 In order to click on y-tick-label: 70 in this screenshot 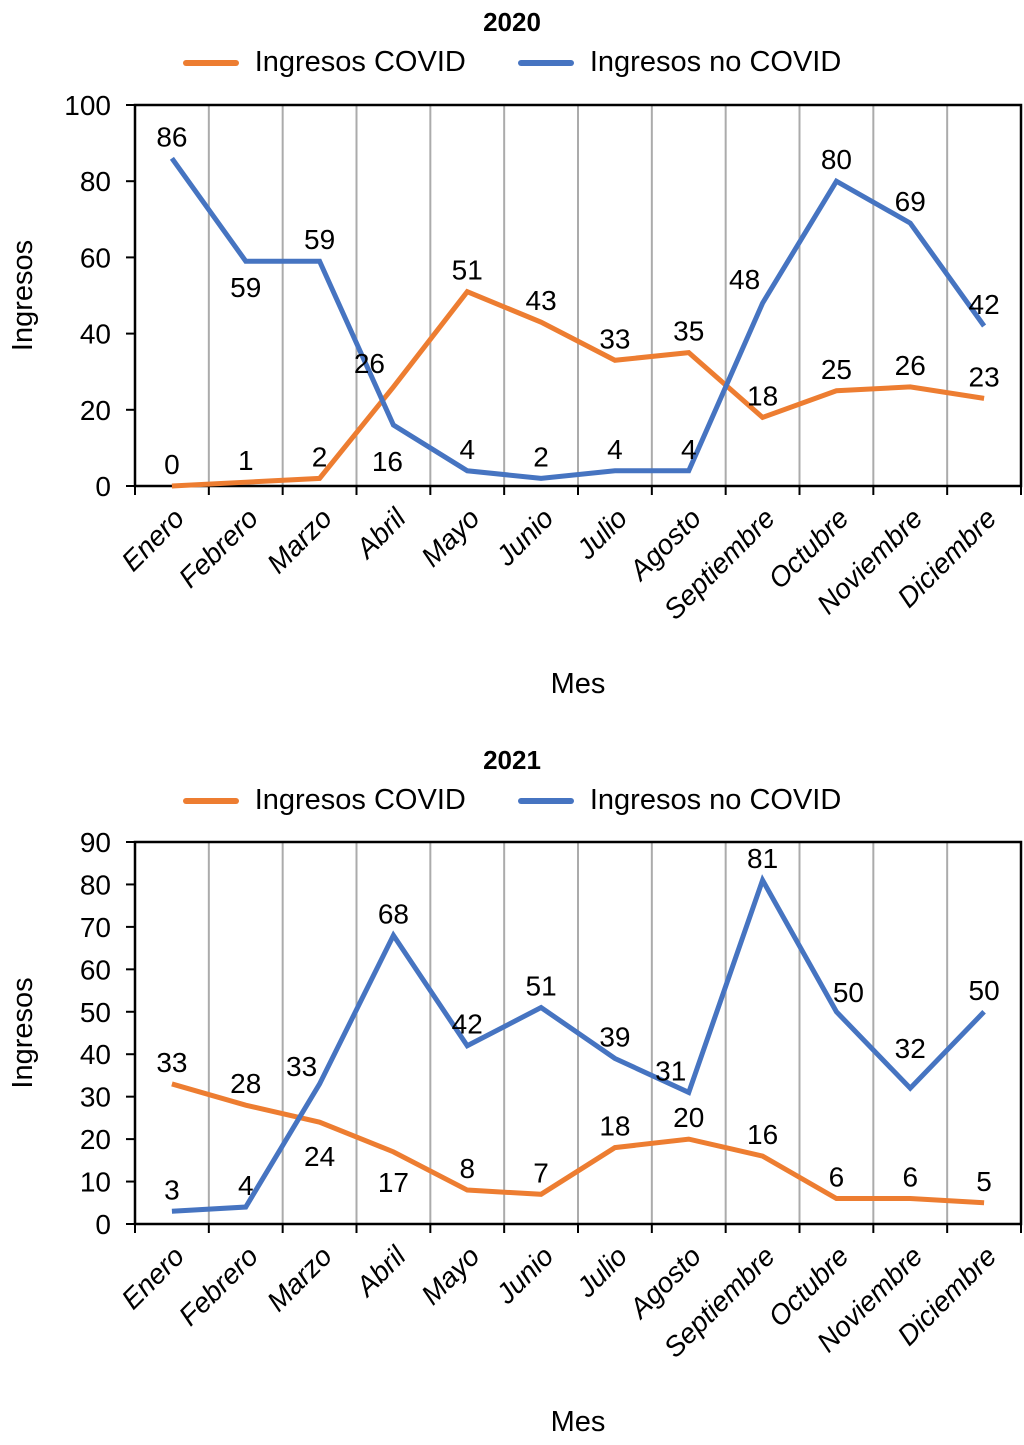, I will do `click(95, 927)`.